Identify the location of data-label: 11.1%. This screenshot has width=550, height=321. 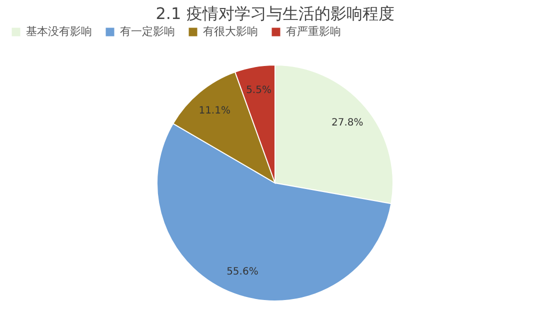
(214, 110).